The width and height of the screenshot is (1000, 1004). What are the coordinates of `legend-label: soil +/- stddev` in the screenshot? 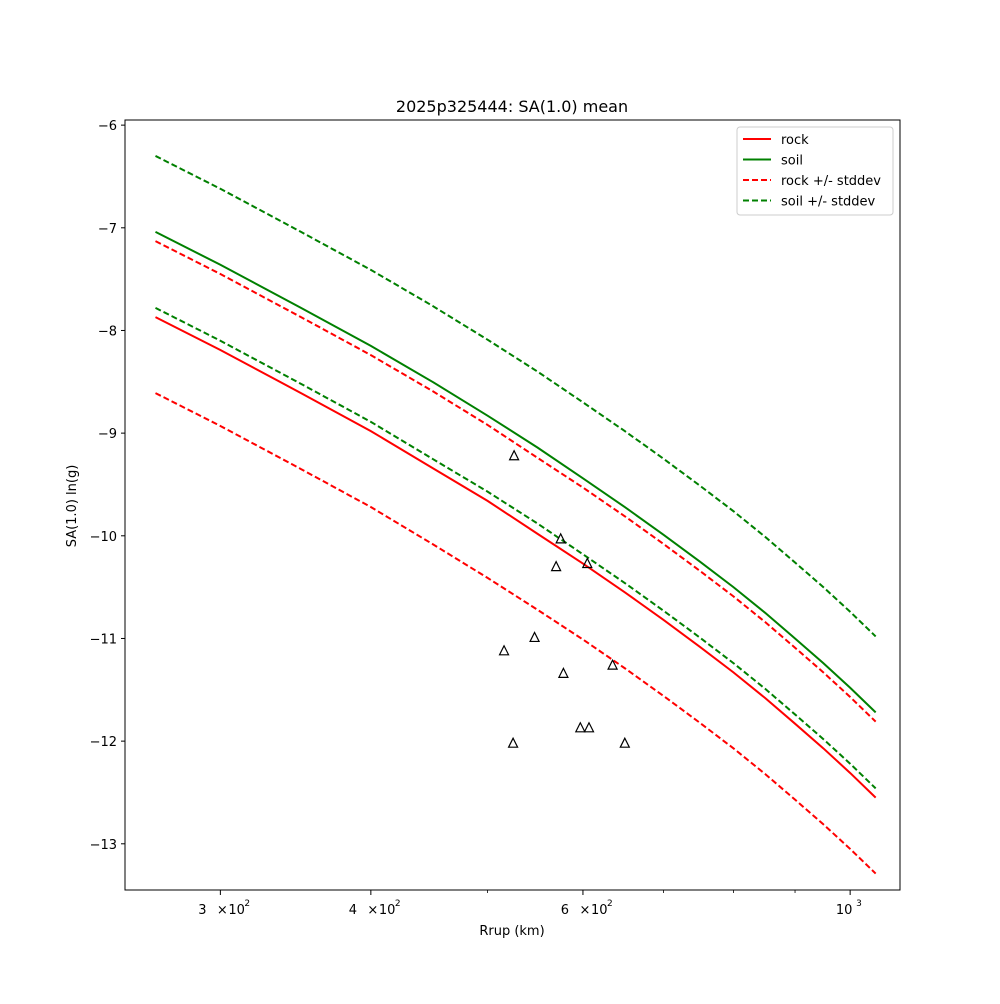 It's located at (828, 202).